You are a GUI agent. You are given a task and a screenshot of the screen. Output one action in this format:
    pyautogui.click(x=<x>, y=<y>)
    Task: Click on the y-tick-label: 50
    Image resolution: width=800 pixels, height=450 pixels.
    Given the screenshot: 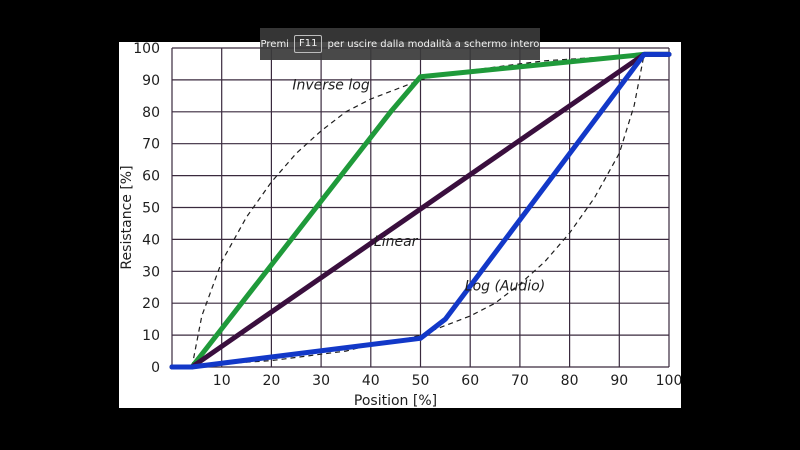 What is the action you would take?
    pyautogui.click(x=151, y=209)
    